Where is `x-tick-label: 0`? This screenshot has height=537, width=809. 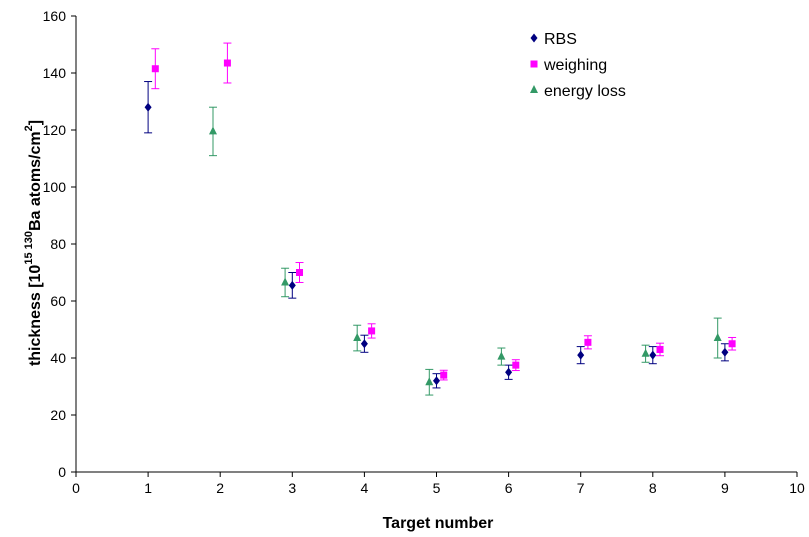
x-tick-label: 0 is located at coordinates (76, 488).